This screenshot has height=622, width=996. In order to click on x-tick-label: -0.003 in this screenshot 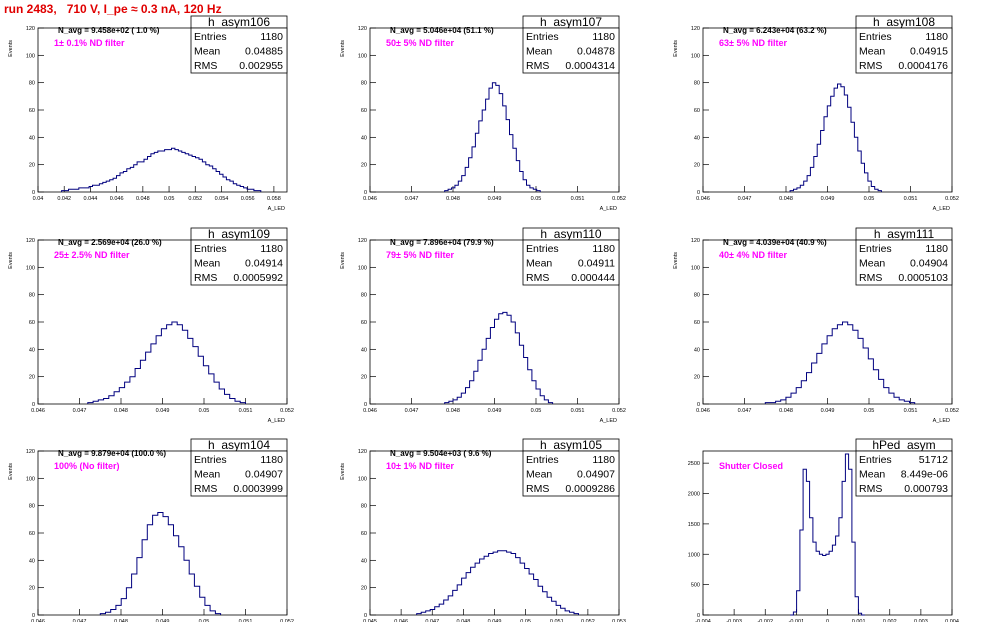, I will do `click(734, 620)`.